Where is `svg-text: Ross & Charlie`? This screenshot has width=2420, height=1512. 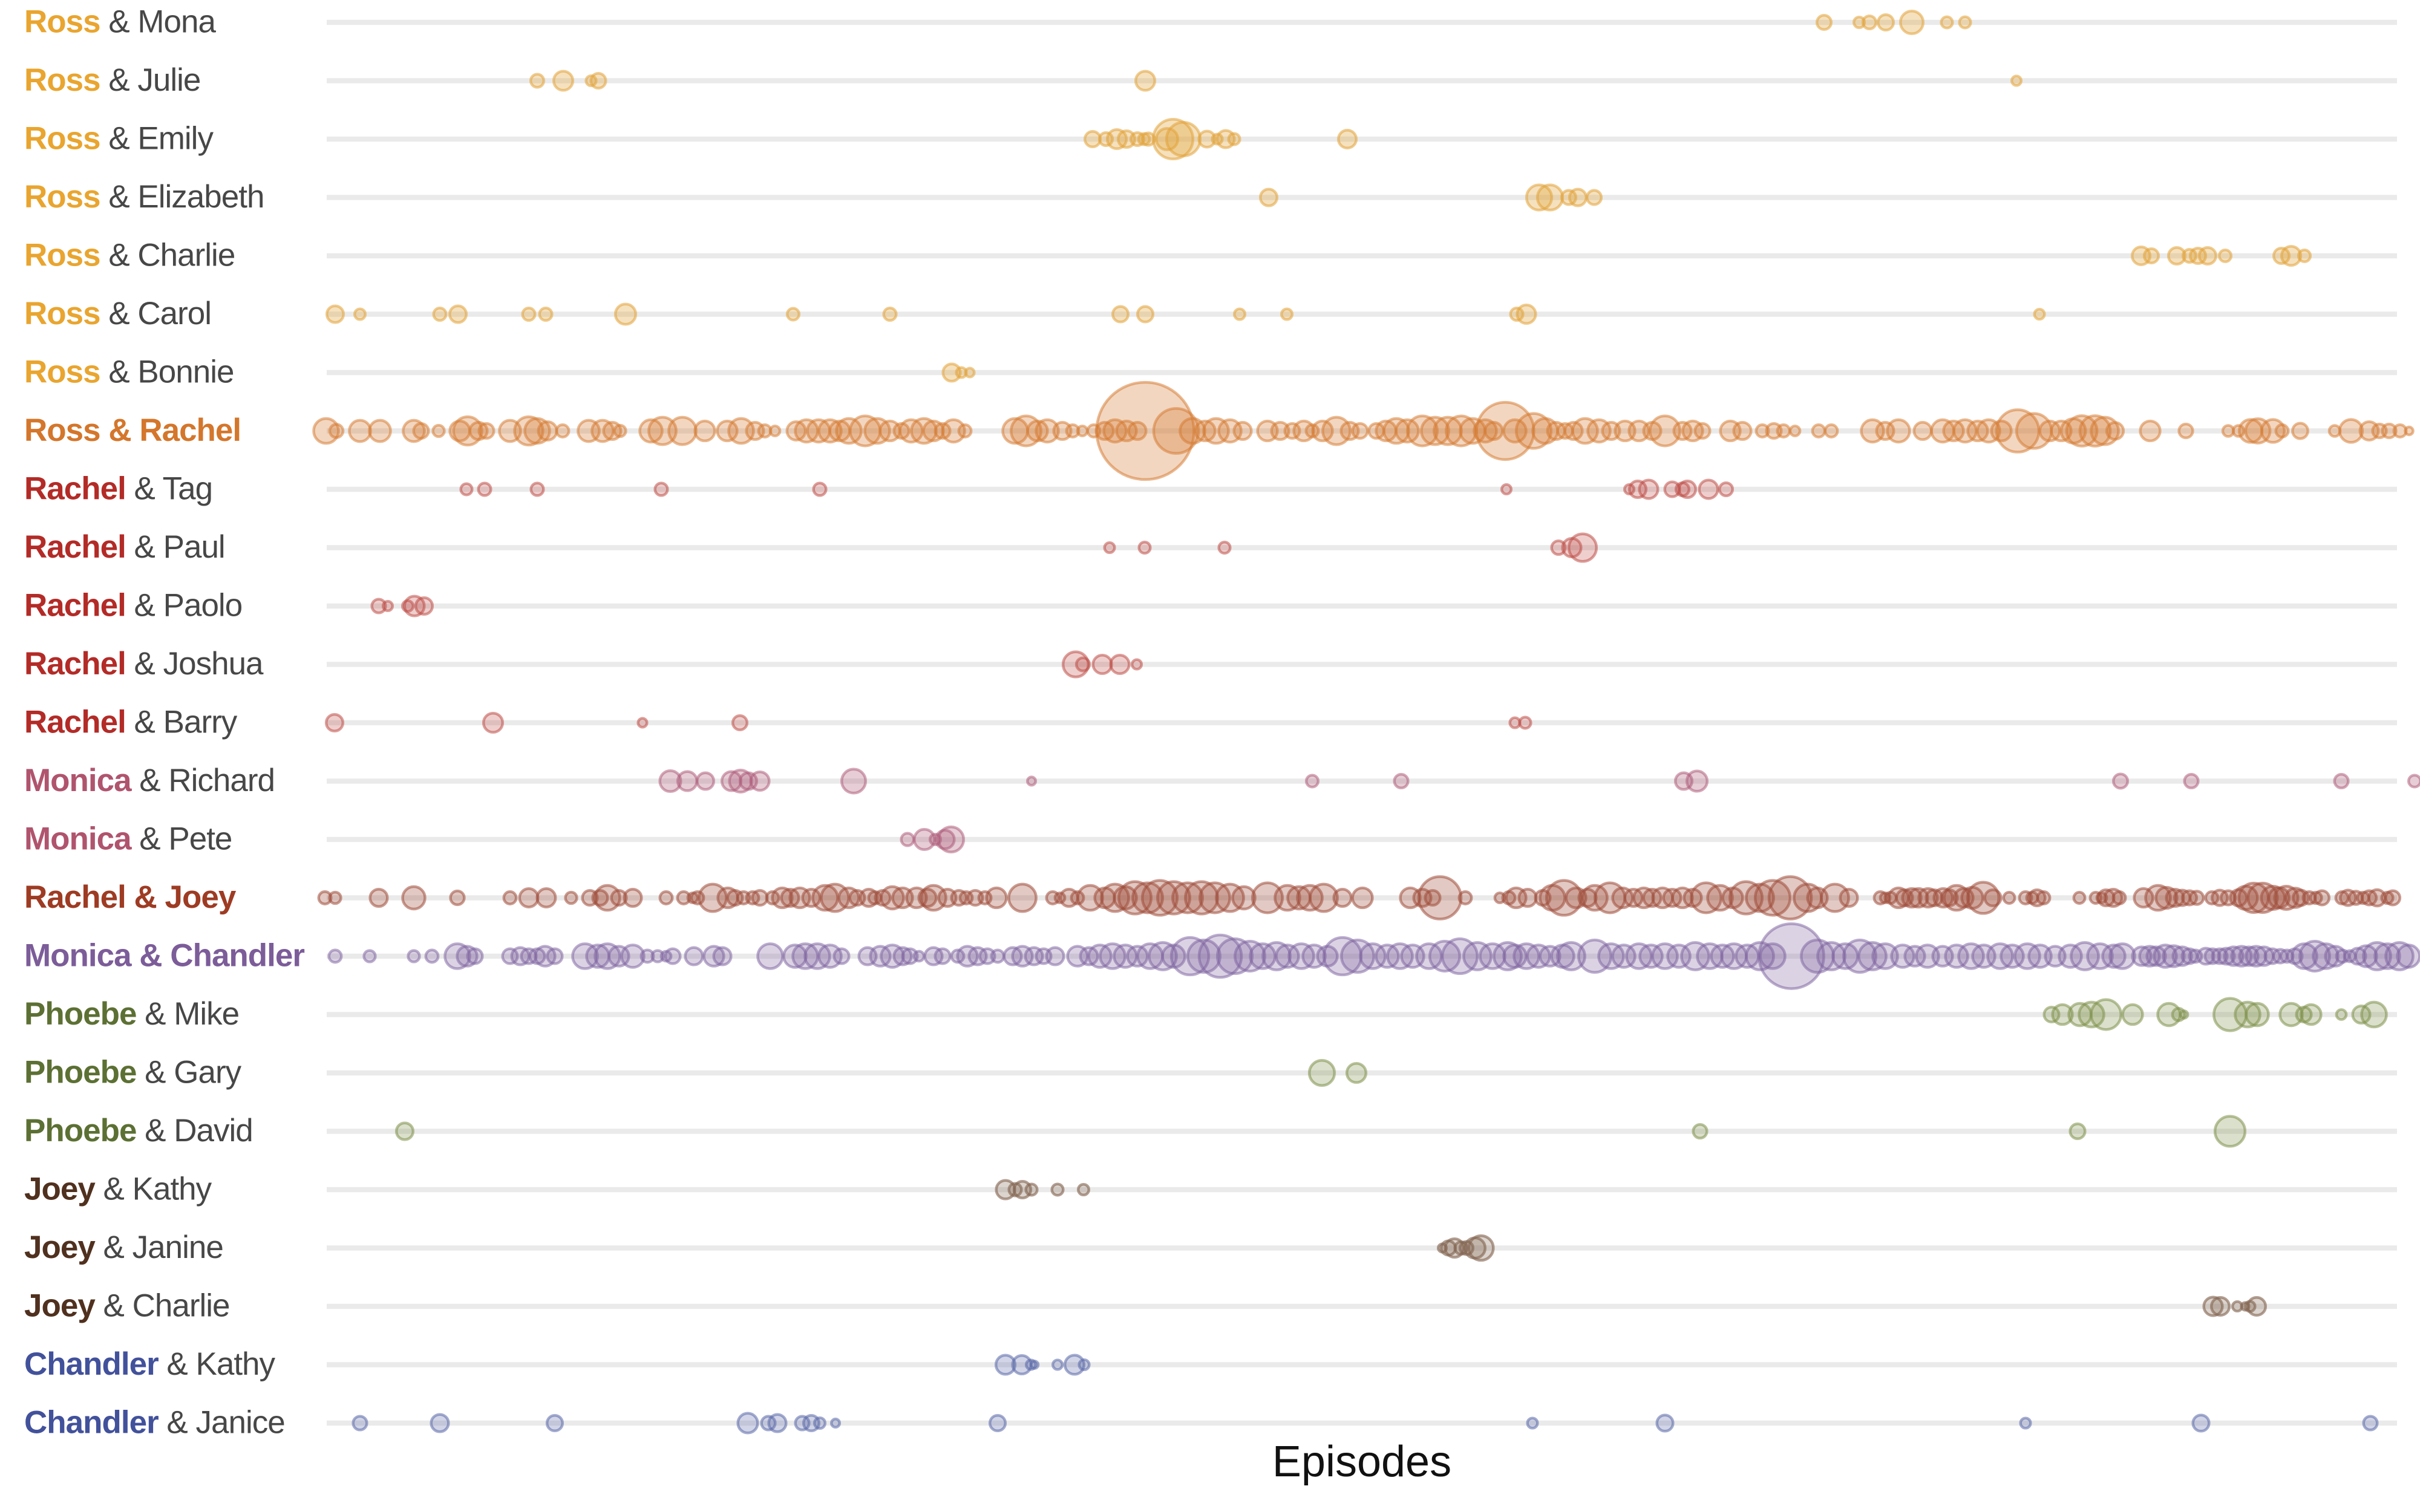
svg-text: Ross & Charlie is located at coordinates (129, 255).